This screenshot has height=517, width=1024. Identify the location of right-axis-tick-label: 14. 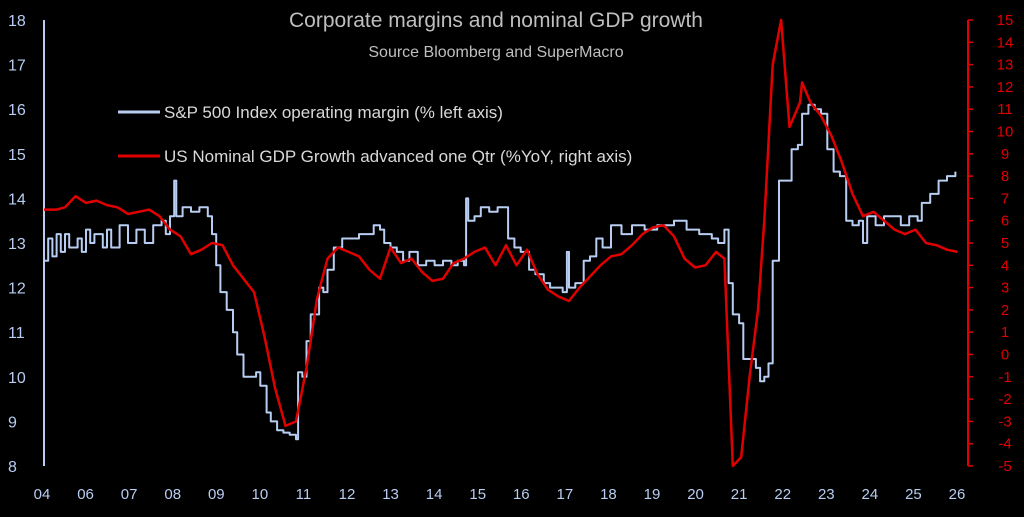
(1005, 42).